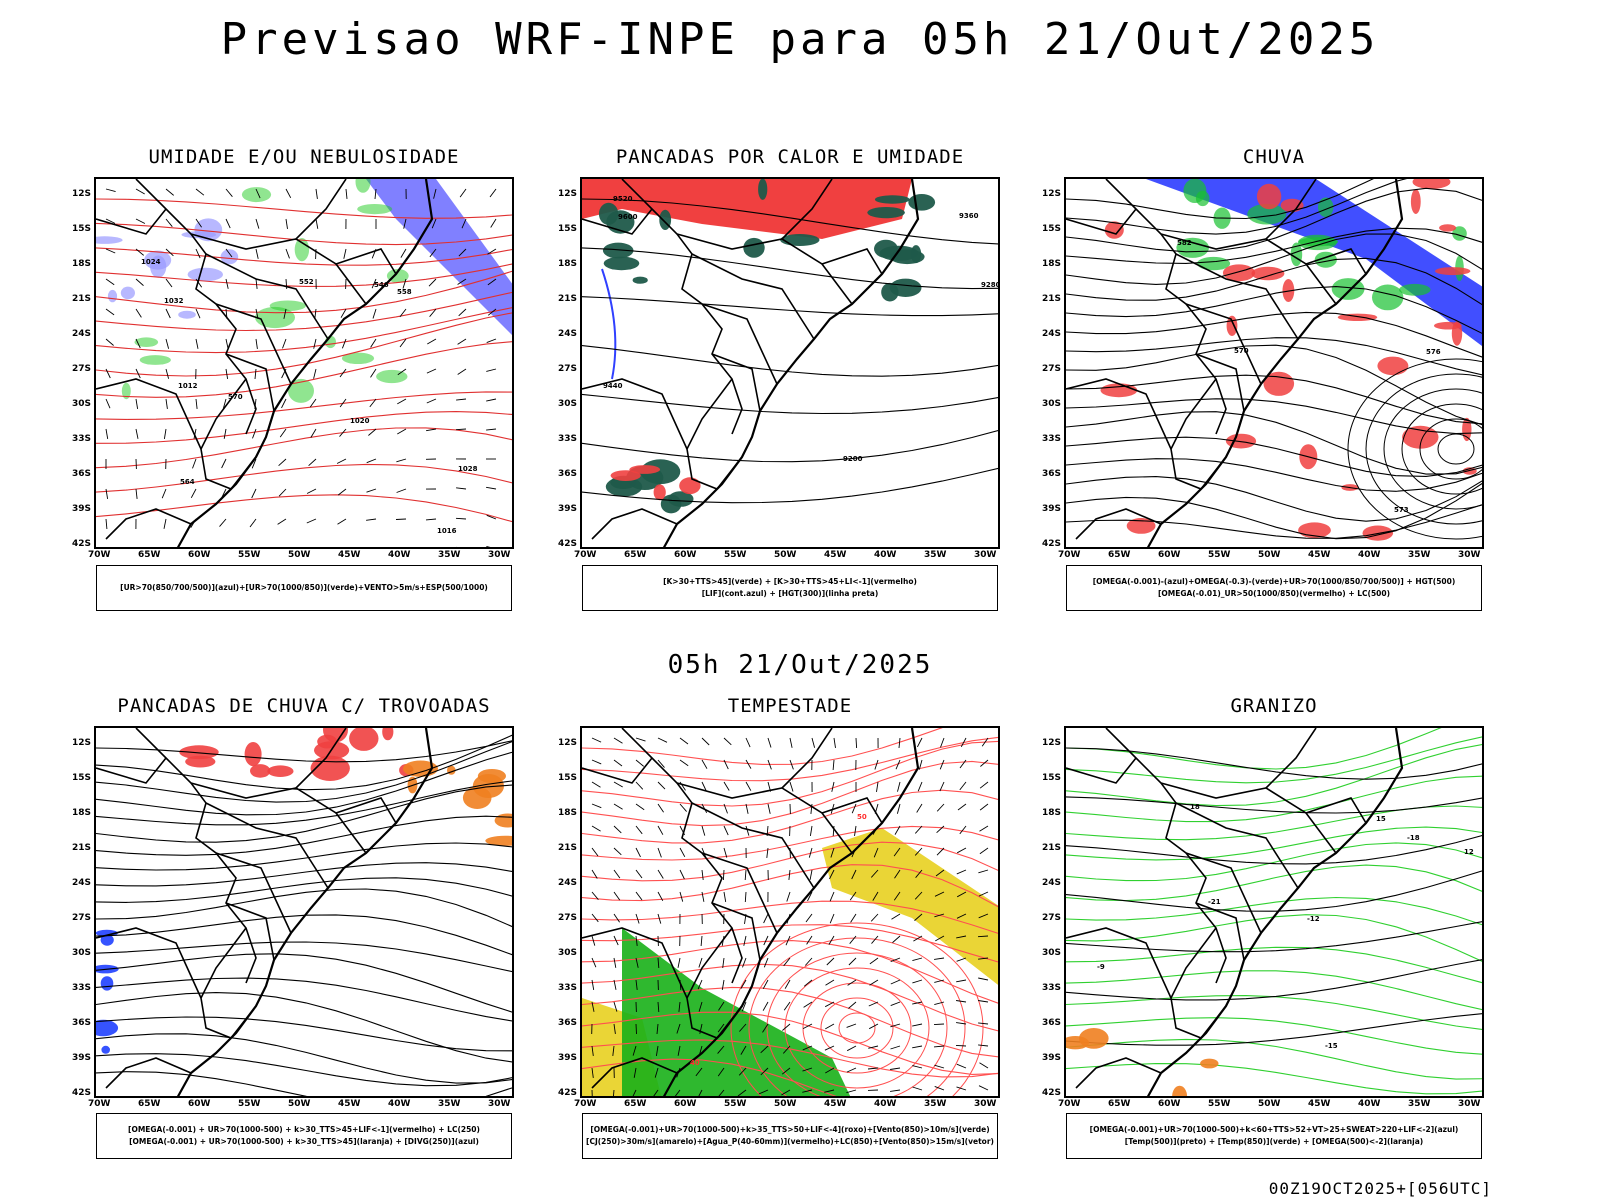 This screenshot has height=1200, width=1600. Describe the element at coordinates (82, 404) in the screenshot. I see `lat-tick-label: 30S` at that location.